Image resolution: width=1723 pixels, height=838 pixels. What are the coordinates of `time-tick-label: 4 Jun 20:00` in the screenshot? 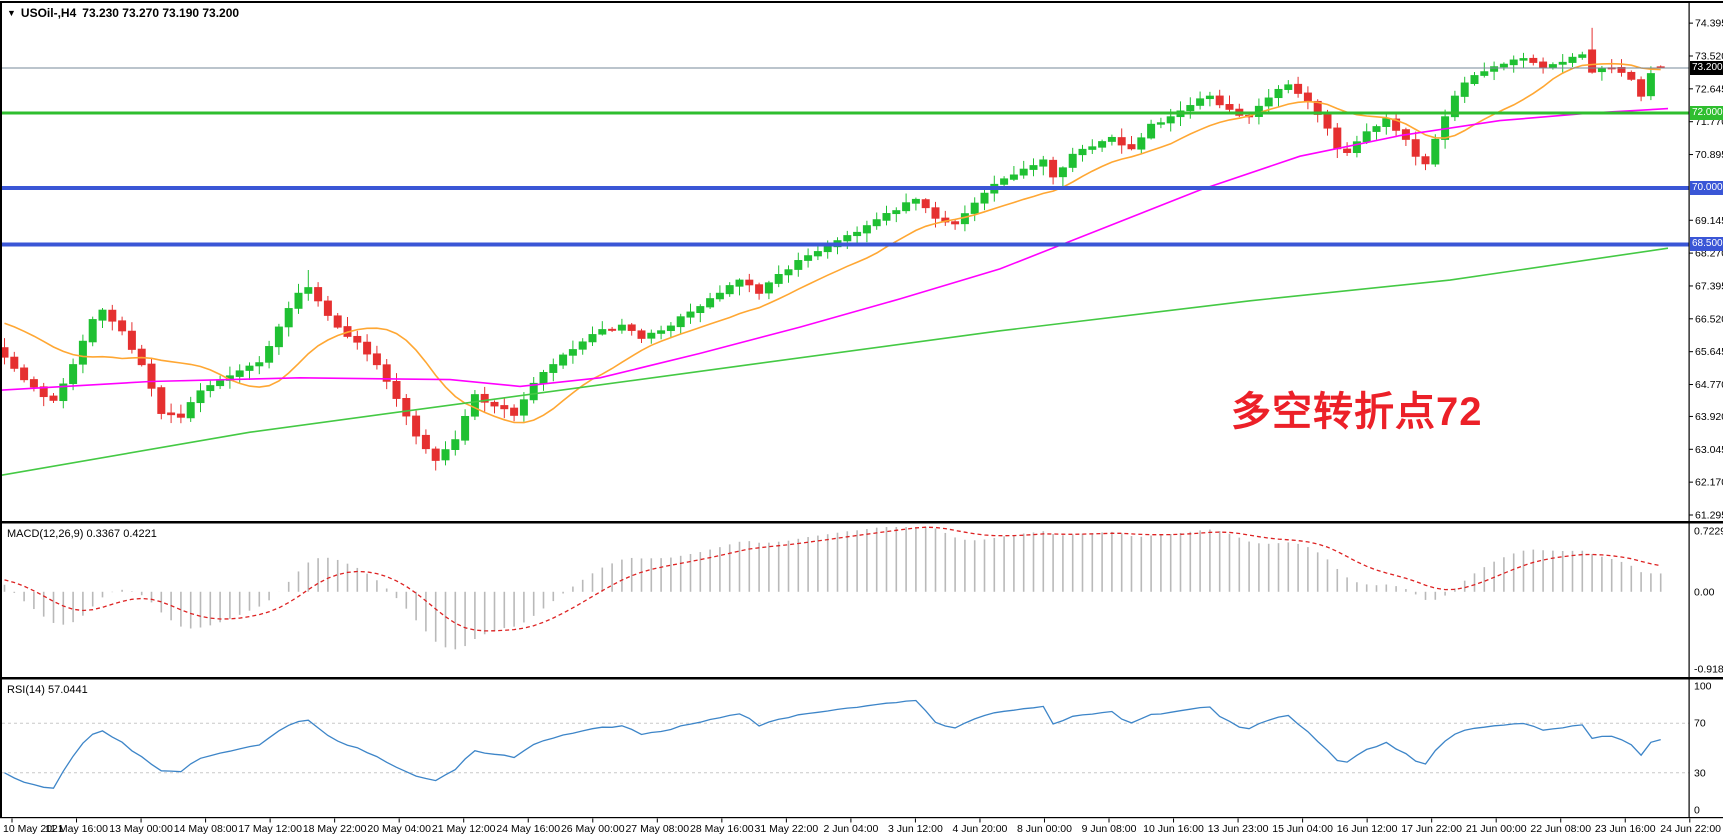 It's located at (980, 829).